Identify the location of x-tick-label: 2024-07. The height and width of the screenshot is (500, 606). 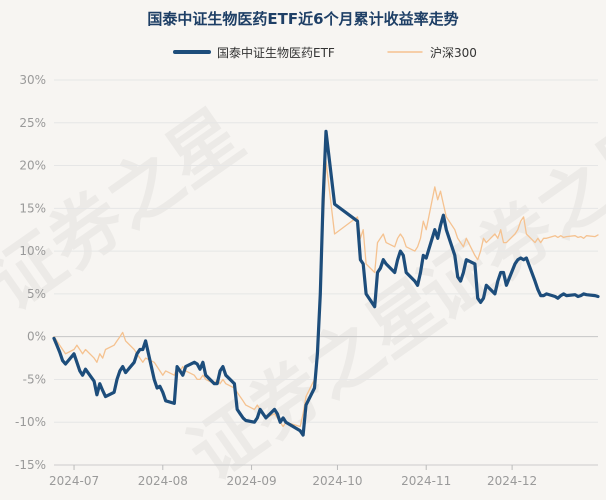
(74, 481).